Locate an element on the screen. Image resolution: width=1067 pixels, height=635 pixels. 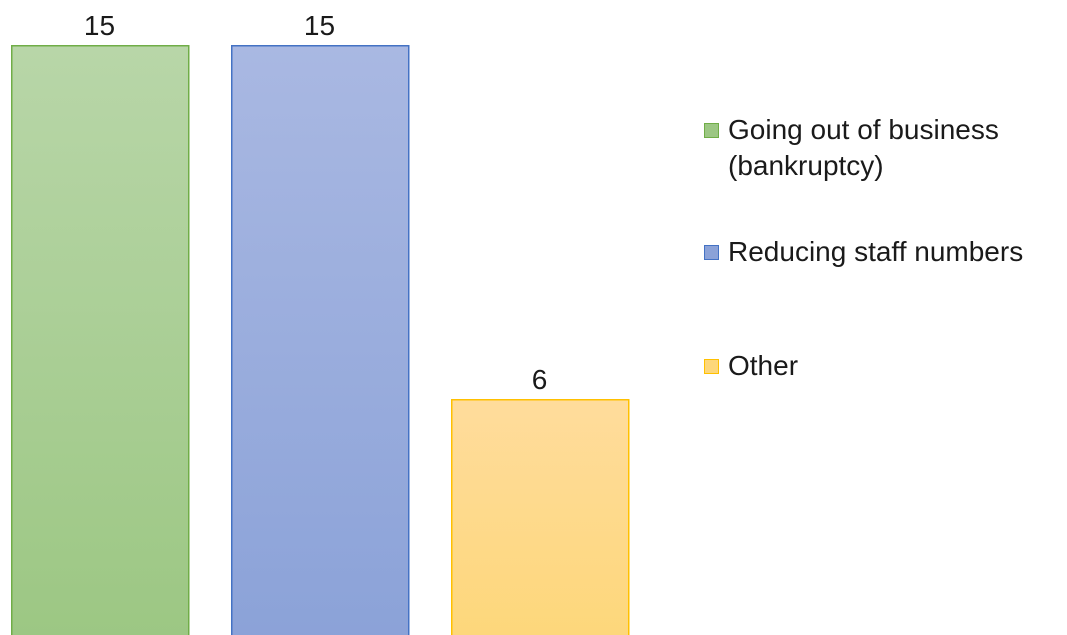
legend-item-other: Other is located at coordinates (884, 366).